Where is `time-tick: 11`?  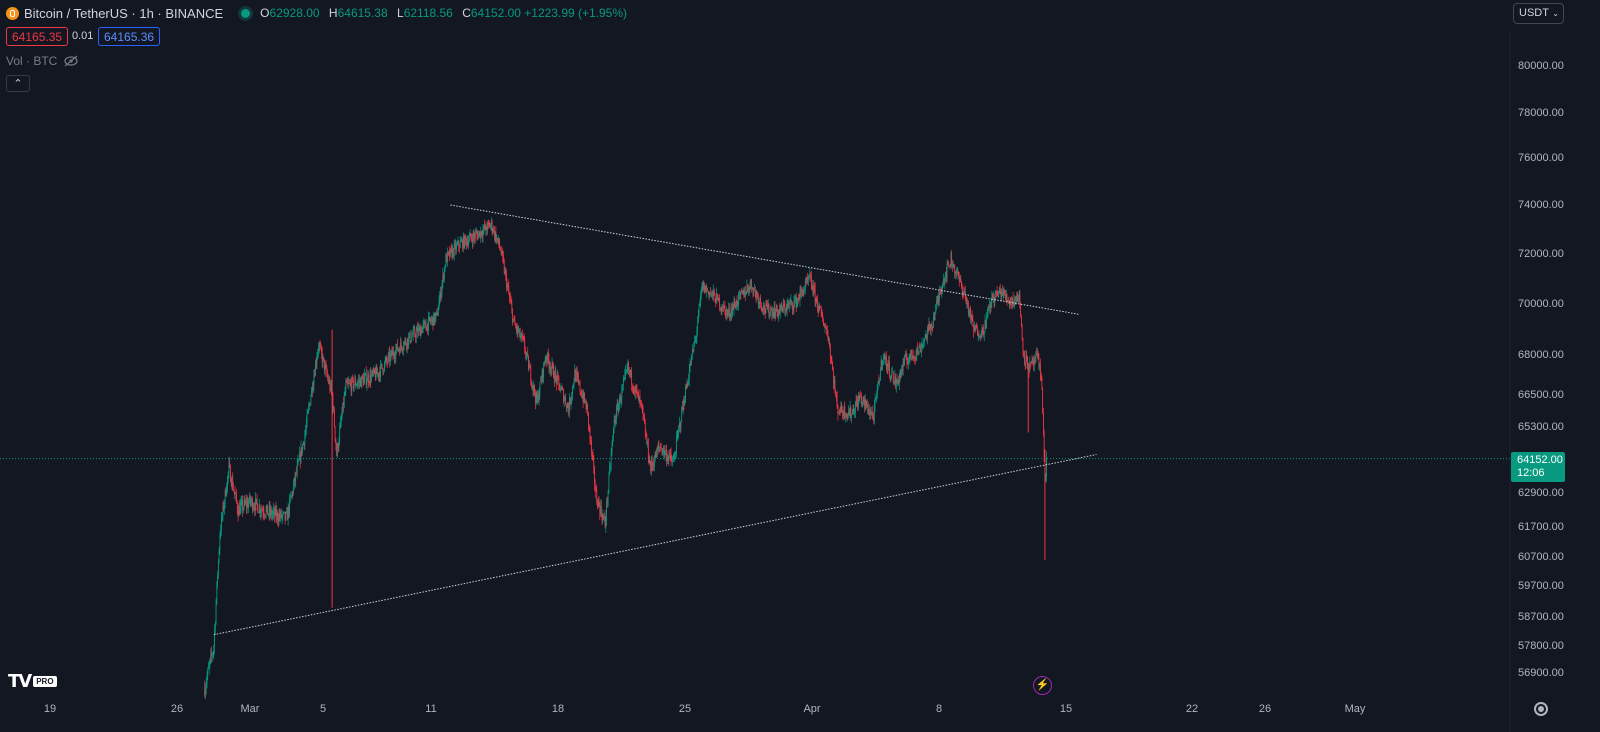 time-tick: 11 is located at coordinates (431, 709).